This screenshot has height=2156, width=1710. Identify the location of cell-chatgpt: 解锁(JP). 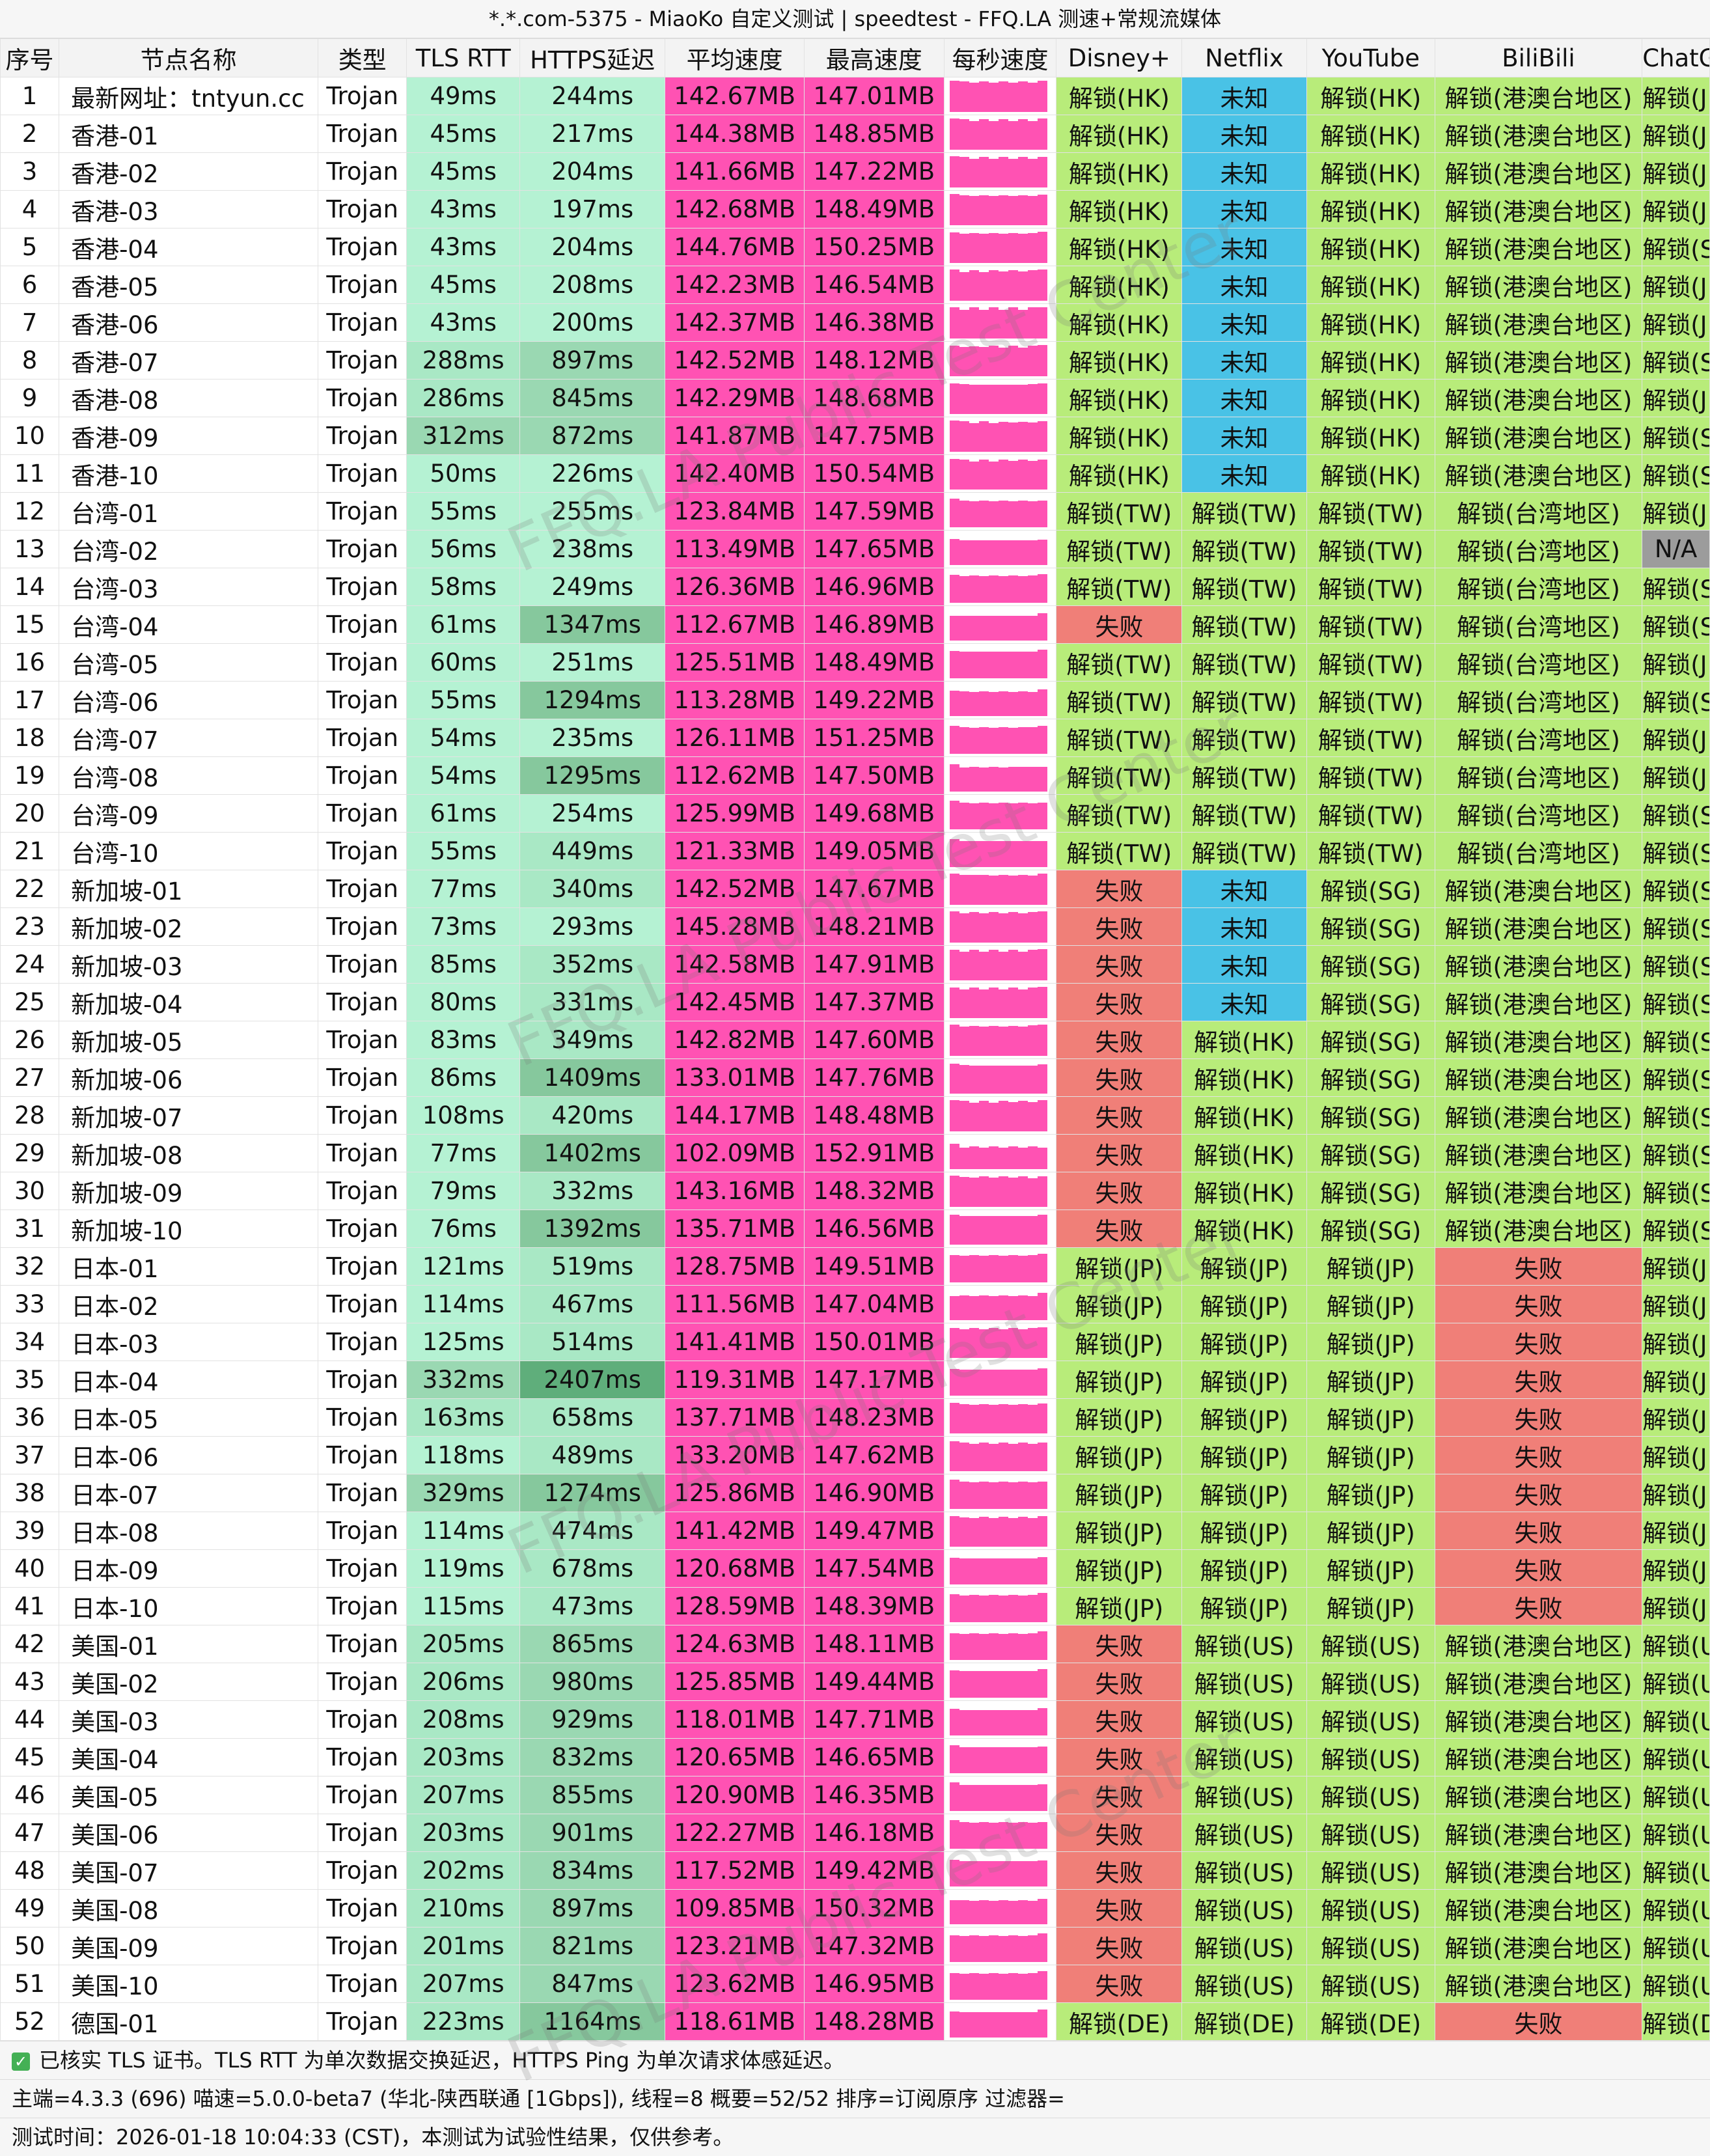
(1676, 1380).